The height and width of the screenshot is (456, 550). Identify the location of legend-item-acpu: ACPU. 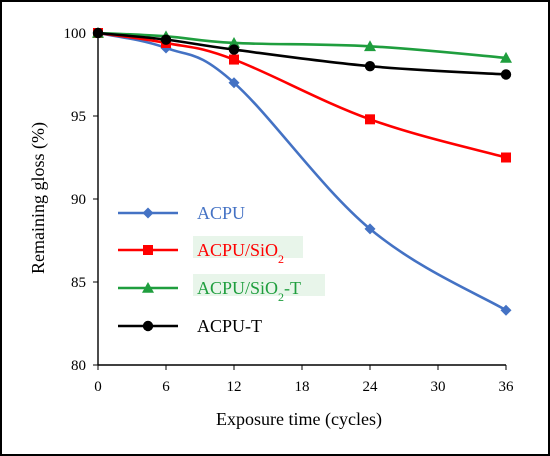
(181, 213).